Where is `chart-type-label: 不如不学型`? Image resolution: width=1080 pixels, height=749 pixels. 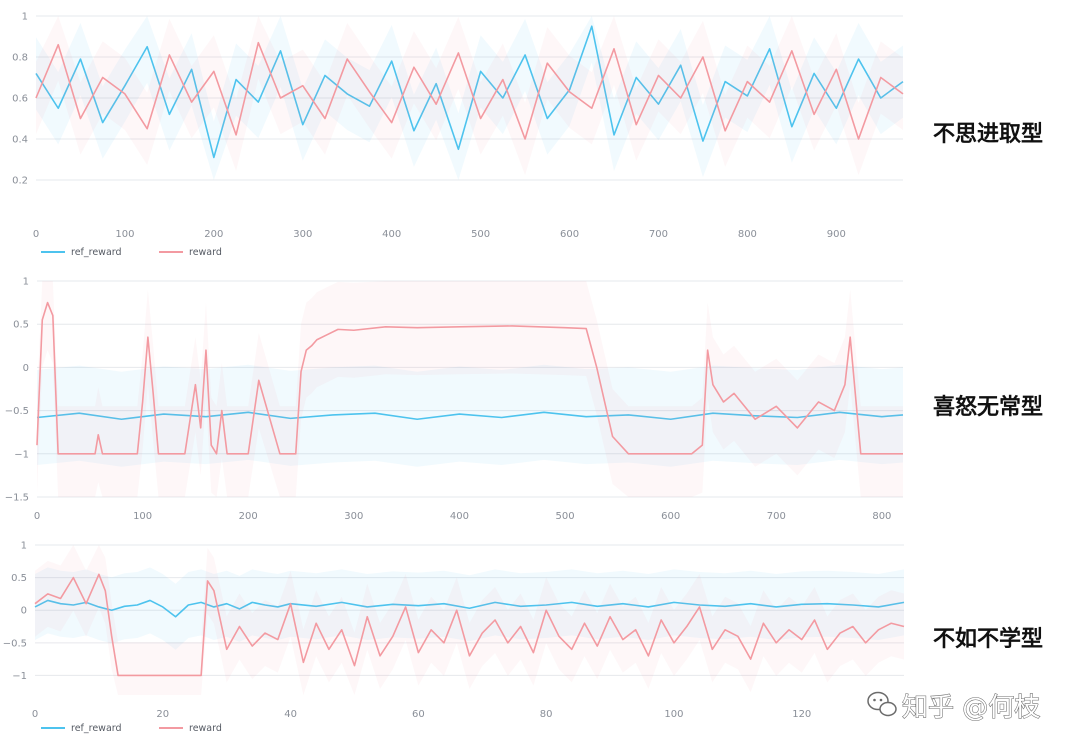
chart-type-label: 不如不学型 is located at coordinates (988, 639).